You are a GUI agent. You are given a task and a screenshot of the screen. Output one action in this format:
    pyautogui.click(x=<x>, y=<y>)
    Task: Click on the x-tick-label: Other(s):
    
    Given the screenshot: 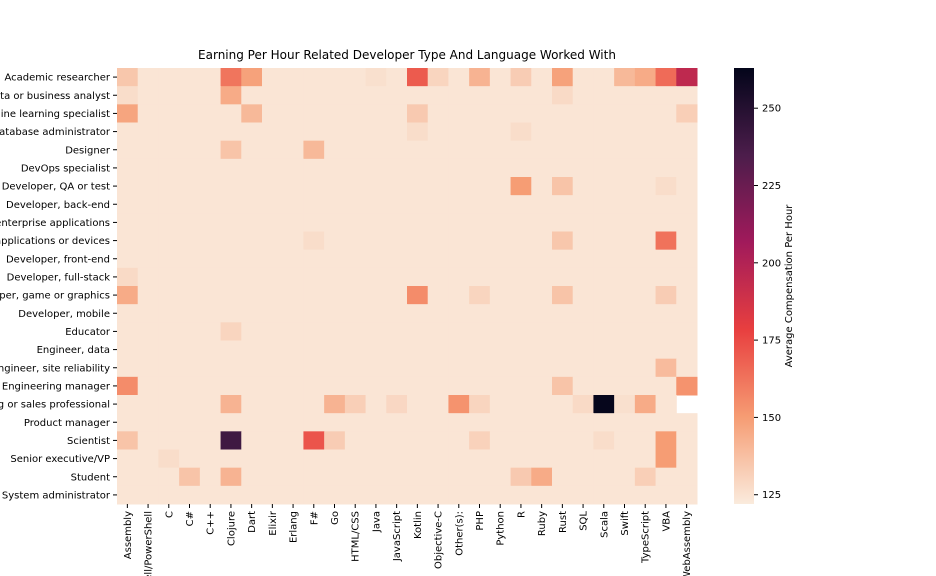 What is the action you would take?
    pyautogui.click(x=459, y=533)
    